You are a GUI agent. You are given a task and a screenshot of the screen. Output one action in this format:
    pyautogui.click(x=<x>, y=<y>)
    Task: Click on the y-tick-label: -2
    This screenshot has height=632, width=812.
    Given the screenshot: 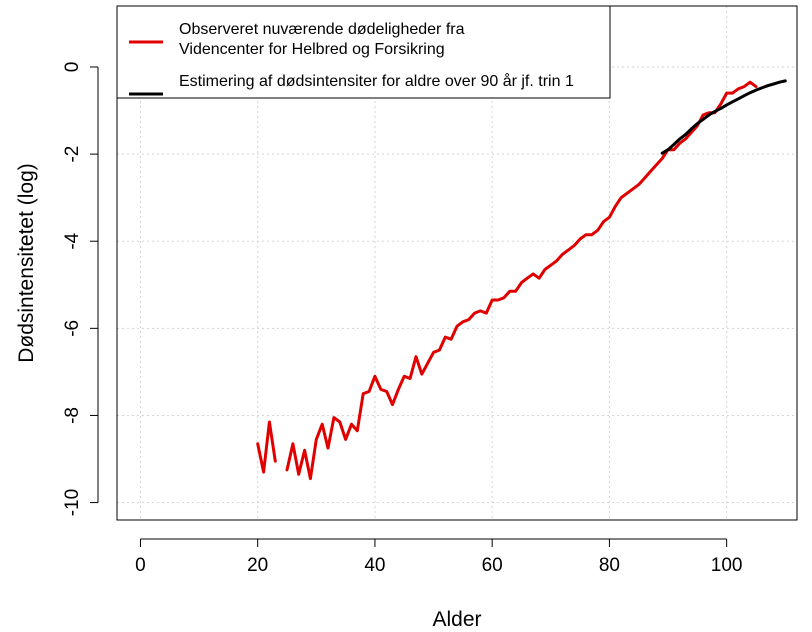 What is the action you would take?
    pyautogui.click(x=72, y=154)
    